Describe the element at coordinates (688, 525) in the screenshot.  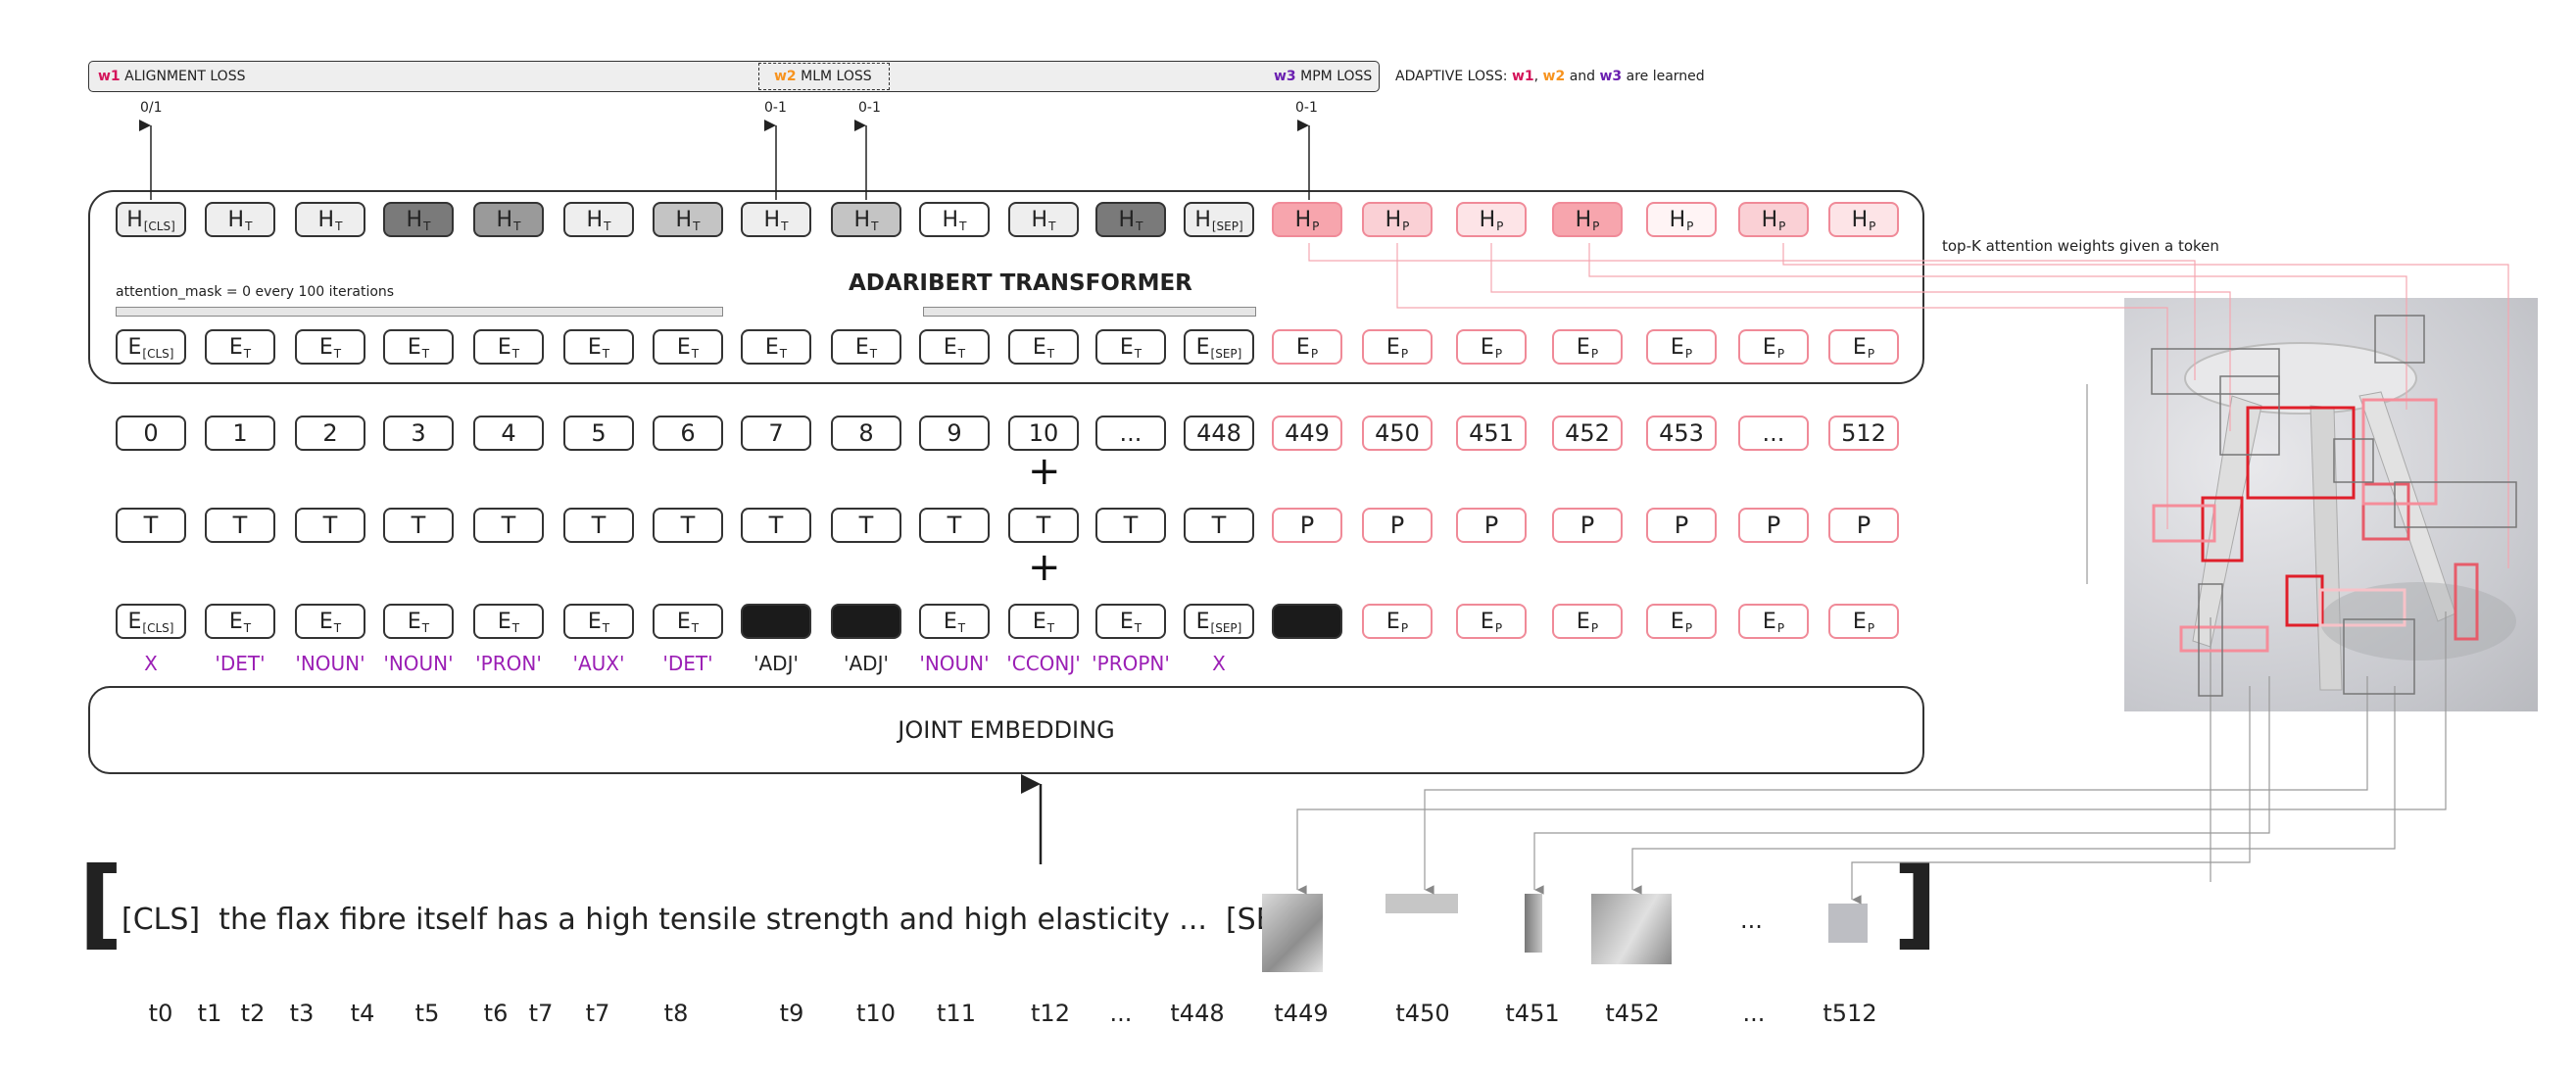
I see `segment-id-6-label: T` at that location.